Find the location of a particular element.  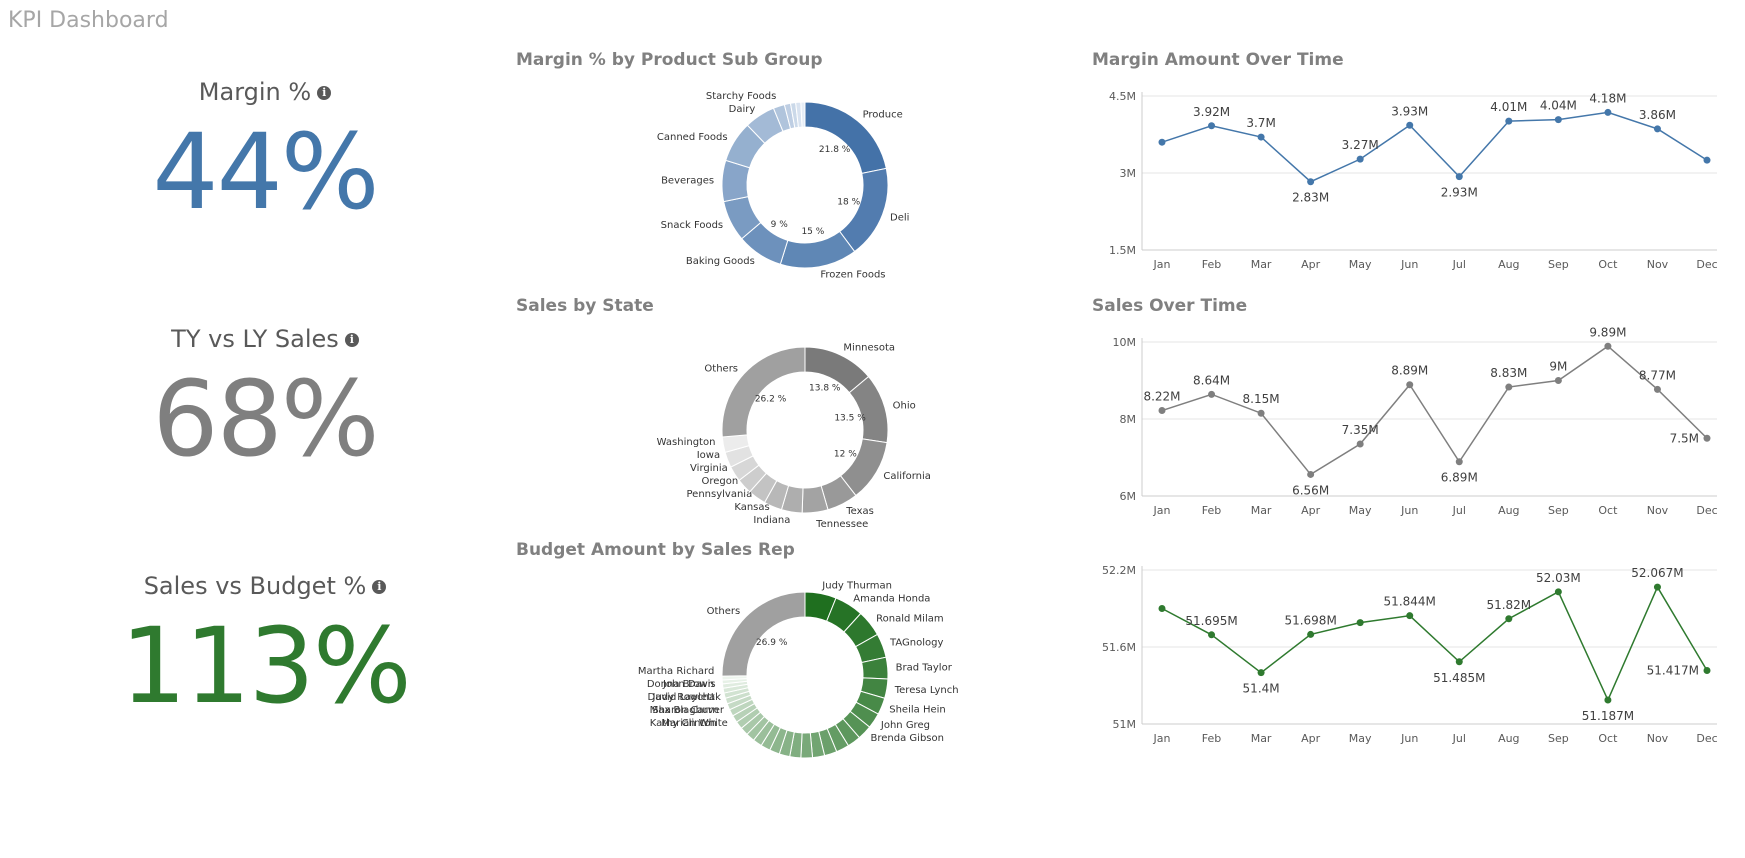

kpi-value: 113% is located at coordinates (265, 666).